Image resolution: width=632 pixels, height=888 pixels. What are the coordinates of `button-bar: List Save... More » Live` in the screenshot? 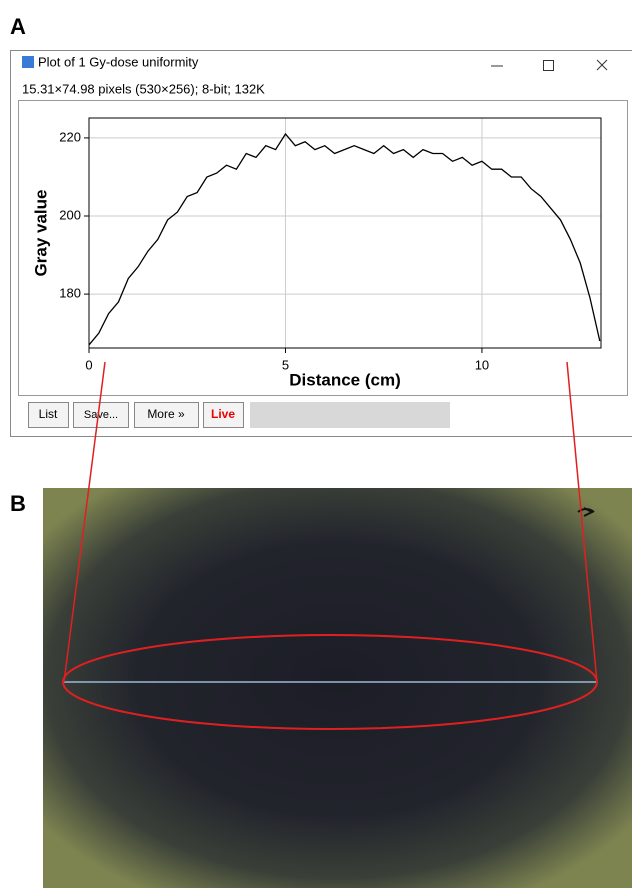 It's located at (239, 415).